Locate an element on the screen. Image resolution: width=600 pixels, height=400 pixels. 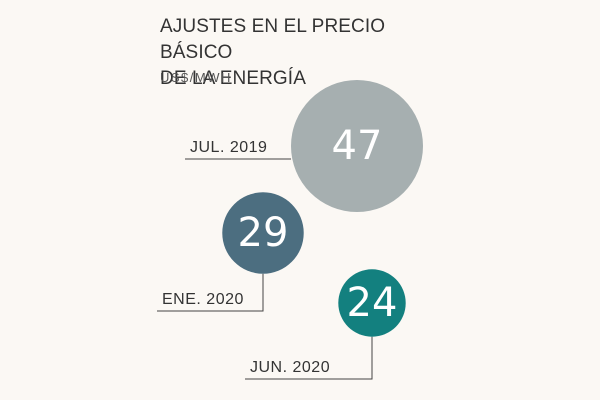
date-label-jun-2020: JUN. 2020 is located at coordinates (290, 367).